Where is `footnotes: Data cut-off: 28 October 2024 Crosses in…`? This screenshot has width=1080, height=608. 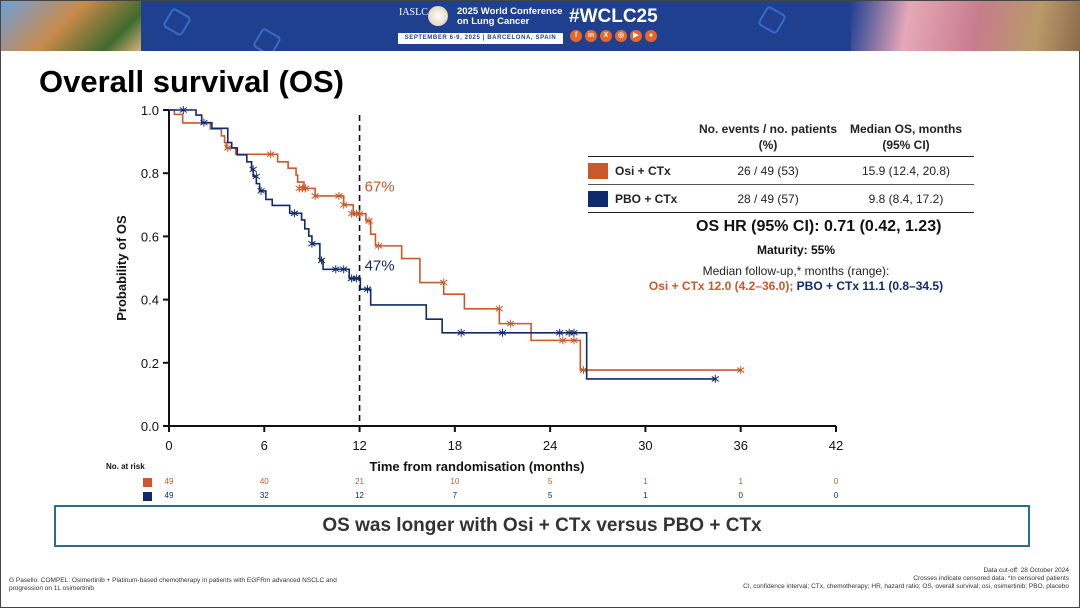
footnotes: Data cut-off: 28 October 2024 Crosses in… is located at coordinates (906, 579).